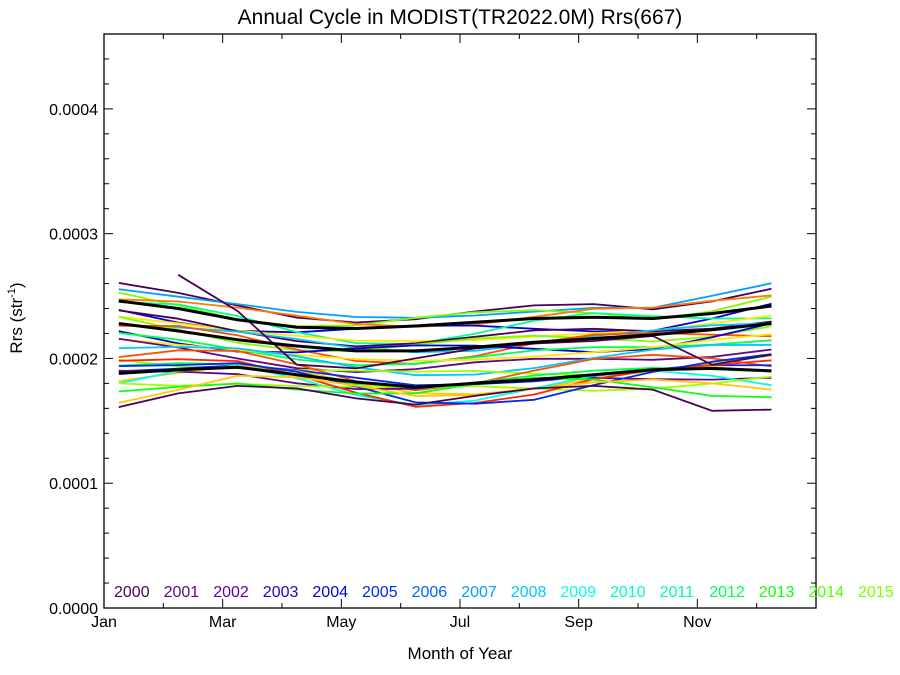  Describe the element at coordinates (460, 622) in the screenshot. I see `x-tick-label: Jul` at that location.